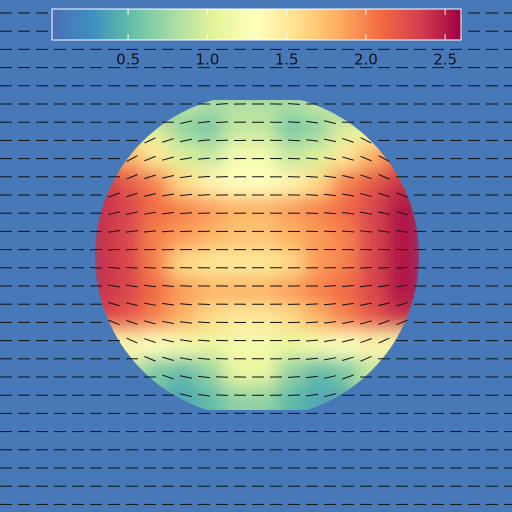  What do you see at coordinates (128, 60) in the screenshot?
I see `colorbar-tick-label: 0.5` at bounding box center [128, 60].